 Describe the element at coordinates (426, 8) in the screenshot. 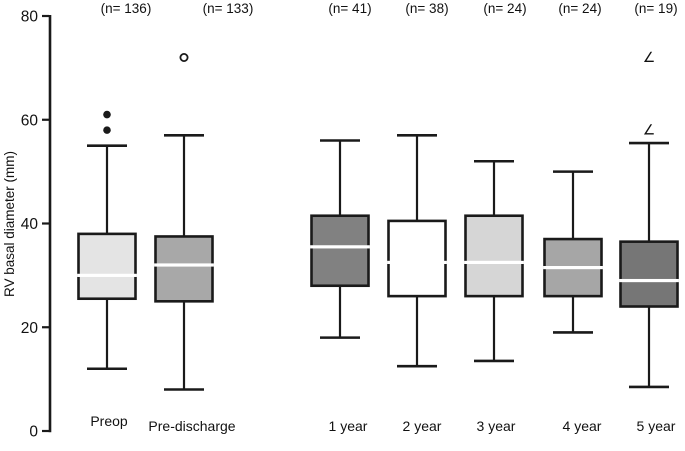

I see `n-label-2-year: (n= 38)` at that location.